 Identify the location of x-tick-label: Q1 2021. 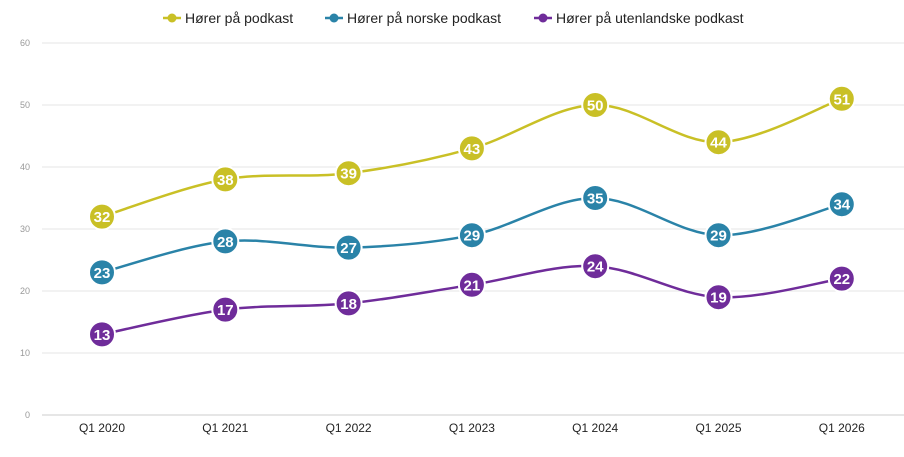
(225, 428).